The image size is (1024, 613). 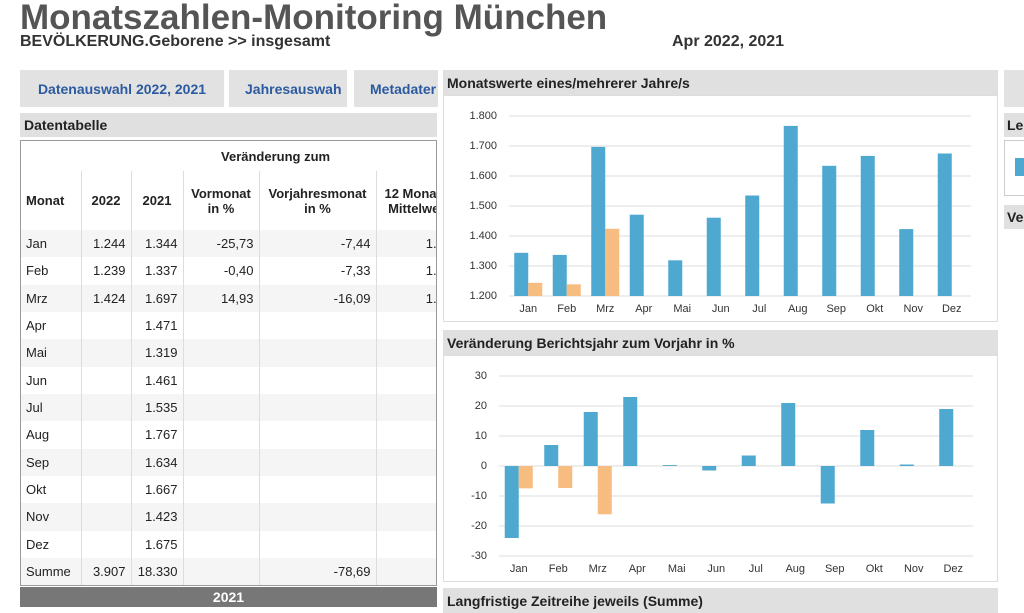 What do you see at coordinates (835, 569) in the screenshot?
I see `x-tick-label: Sep` at bounding box center [835, 569].